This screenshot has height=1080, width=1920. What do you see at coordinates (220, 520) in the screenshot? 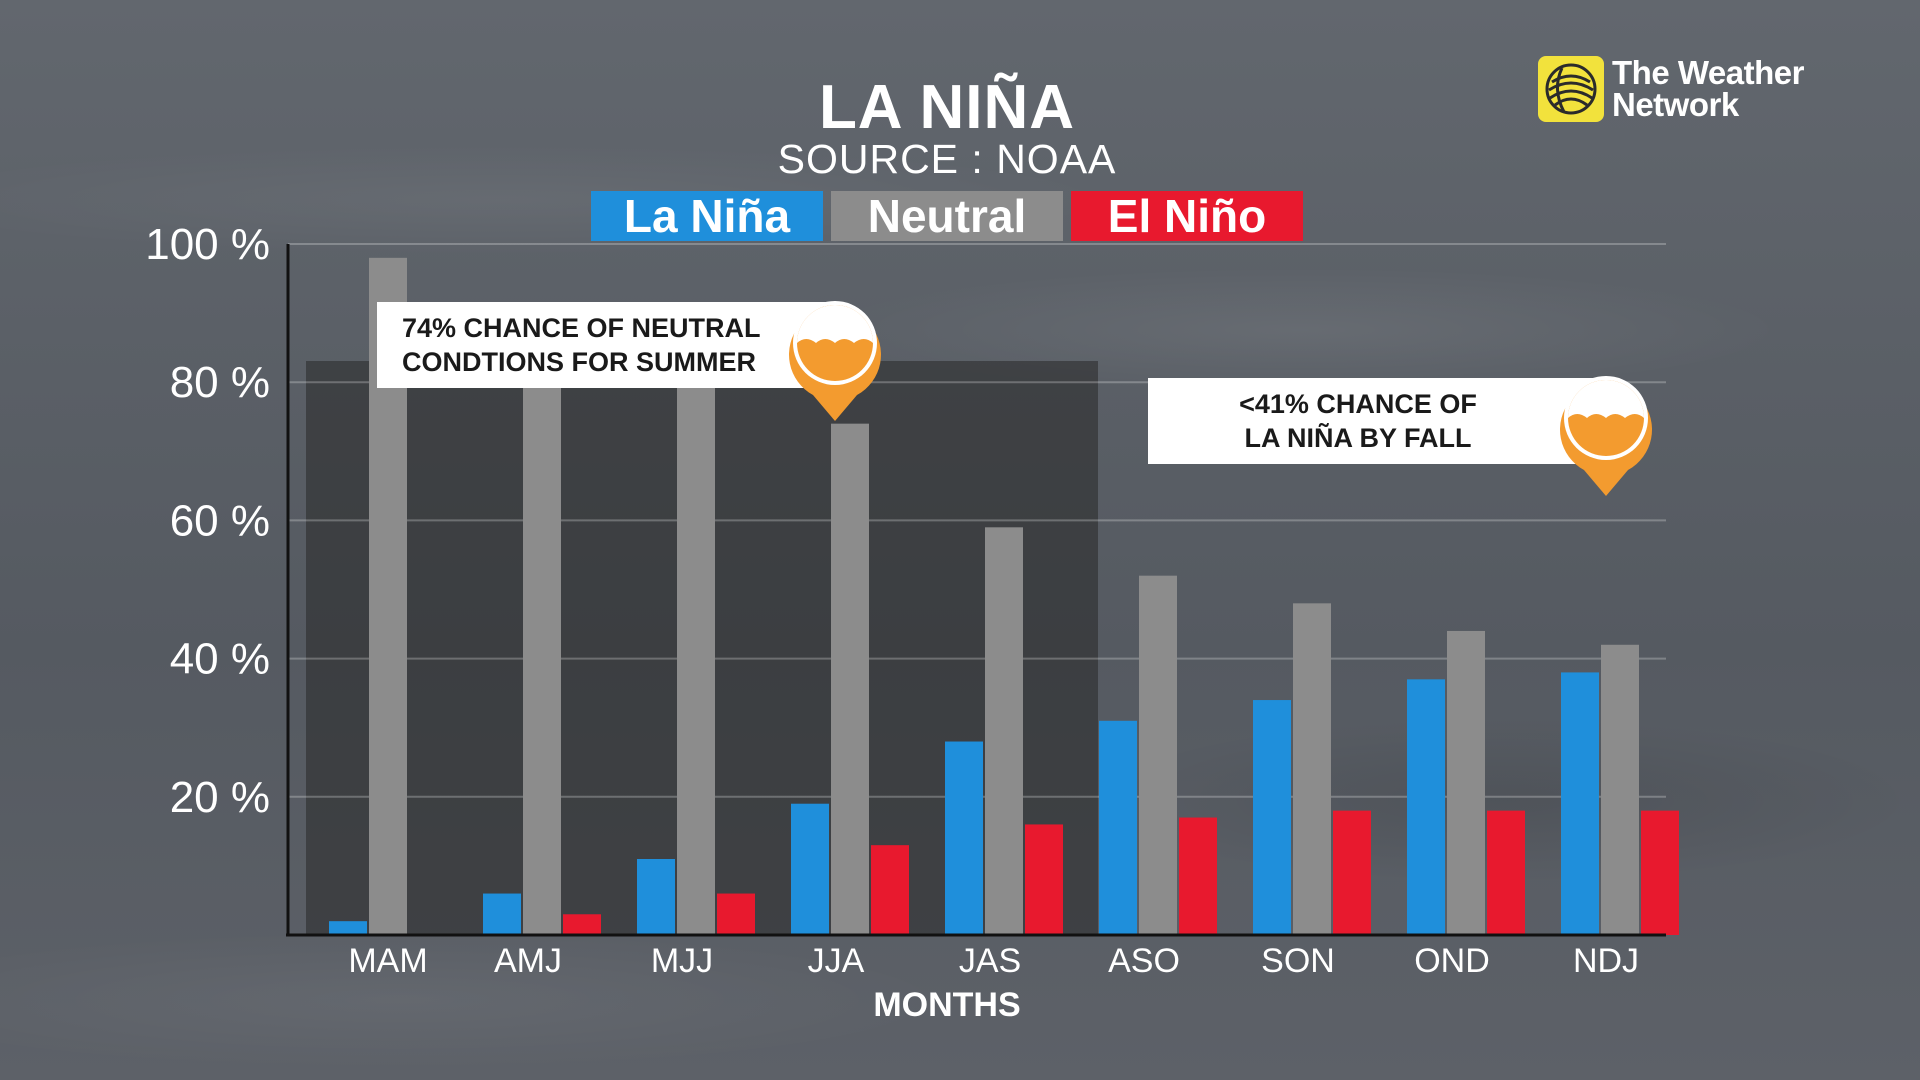
I see `y-tick-label: 60 %` at bounding box center [220, 520].